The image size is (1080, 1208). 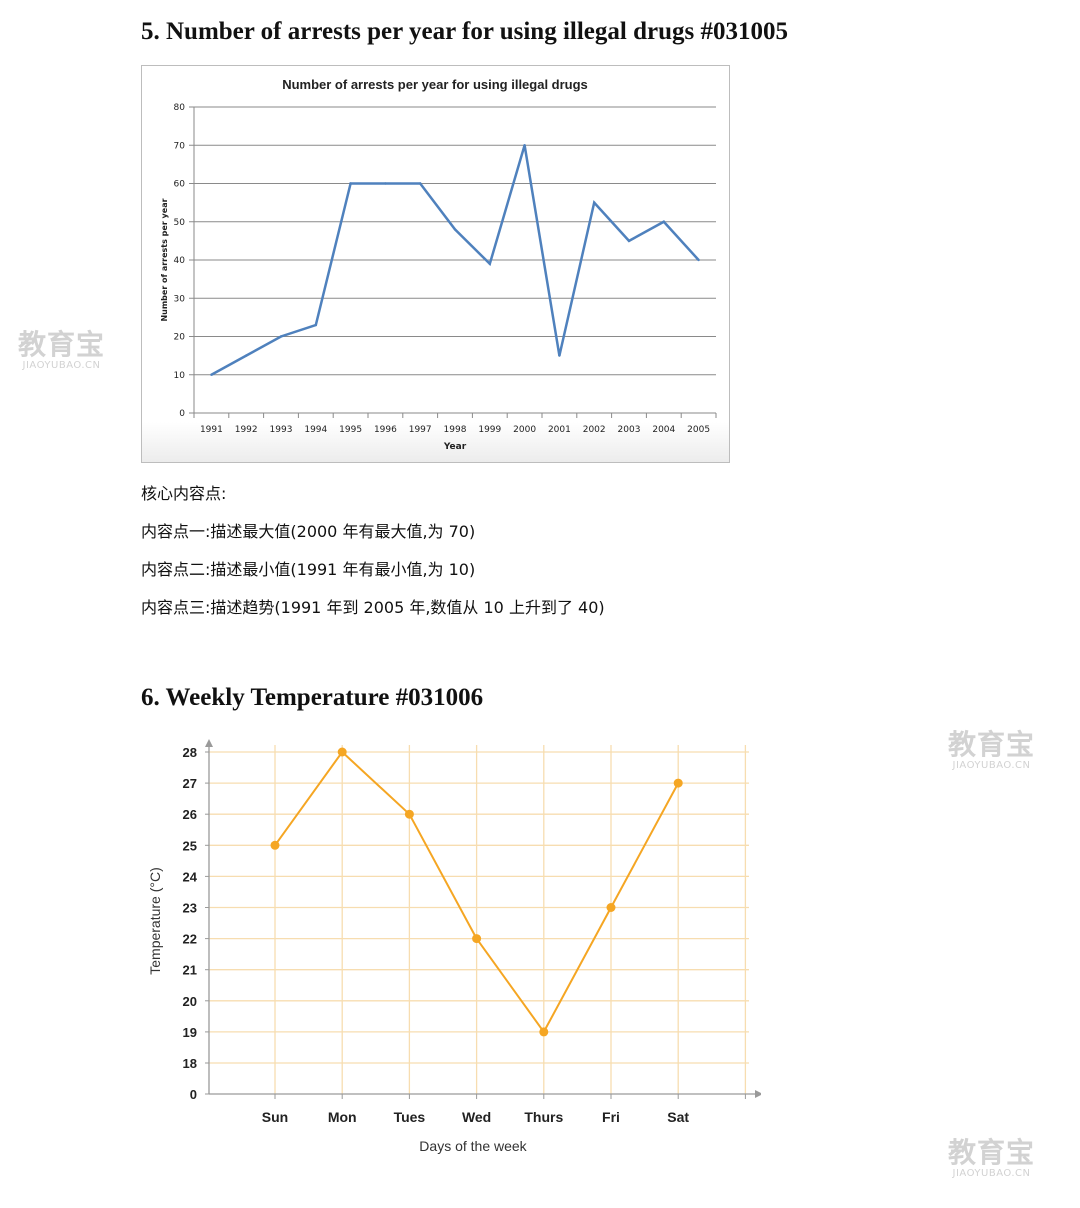 What do you see at coordinates (594, 430) in the screenshot?
I see `x-tick-label: 2002` at bounding box center [594, 430].